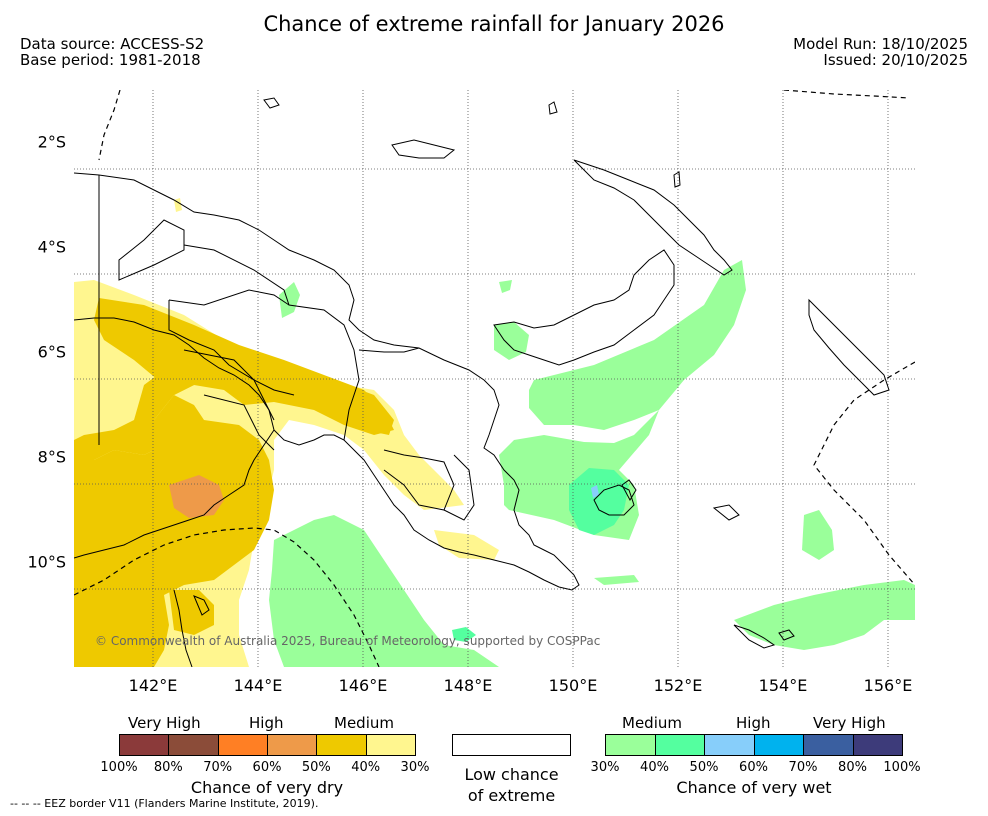 This screenshot has width=988, height=816. What do you see at coordinates (51, 142) in the screenshot?
I see `lat-label-2s: 2°S` at bounding box center [51, 142].